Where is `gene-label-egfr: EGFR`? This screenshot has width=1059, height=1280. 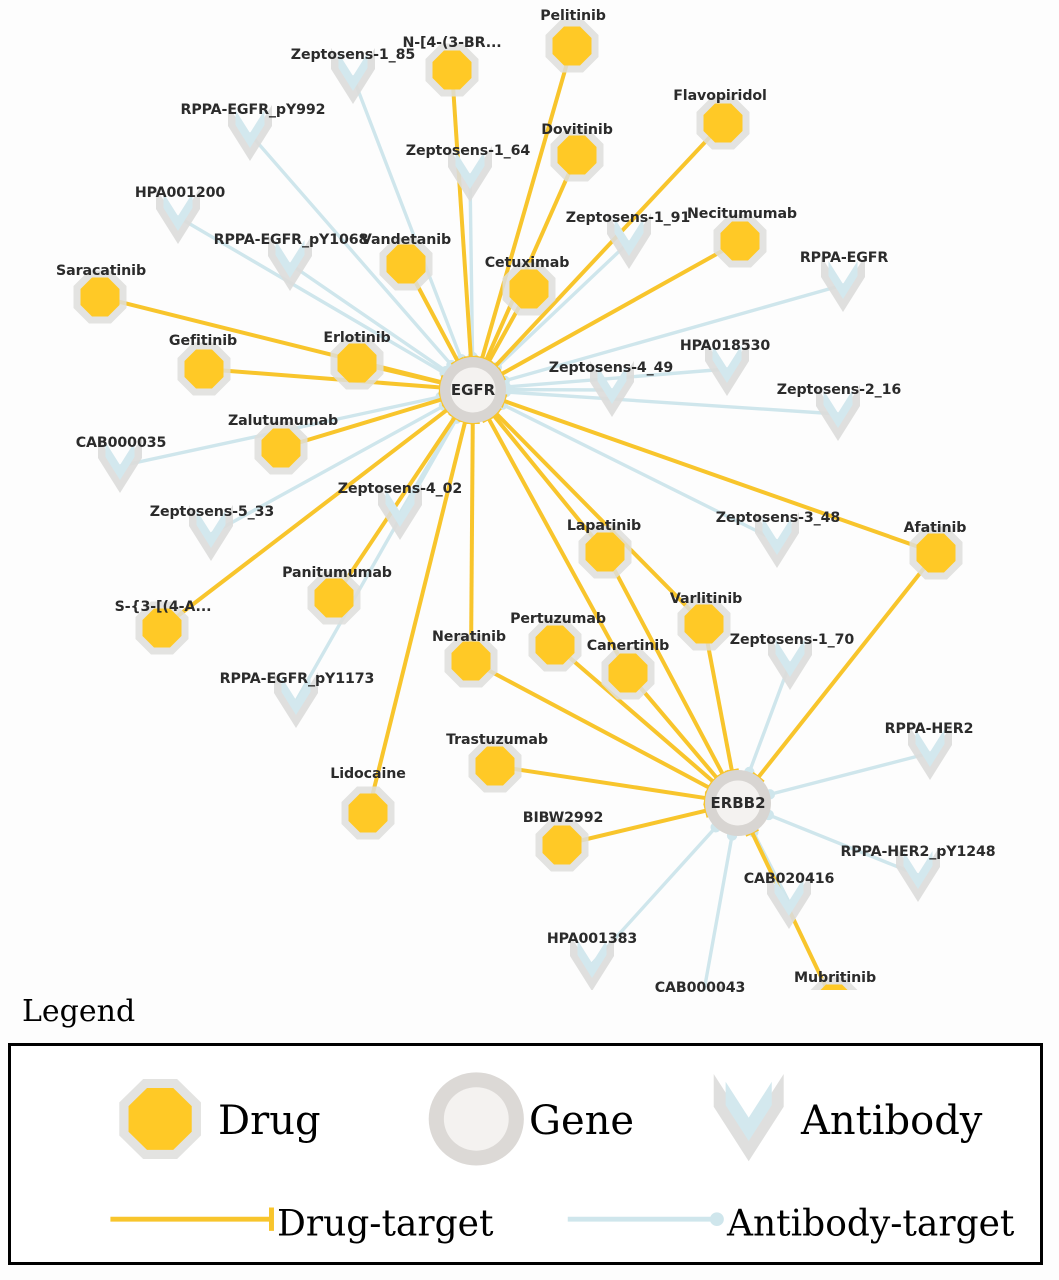
gene-label-egfr: EGFR is located at coordinates (473, 390).